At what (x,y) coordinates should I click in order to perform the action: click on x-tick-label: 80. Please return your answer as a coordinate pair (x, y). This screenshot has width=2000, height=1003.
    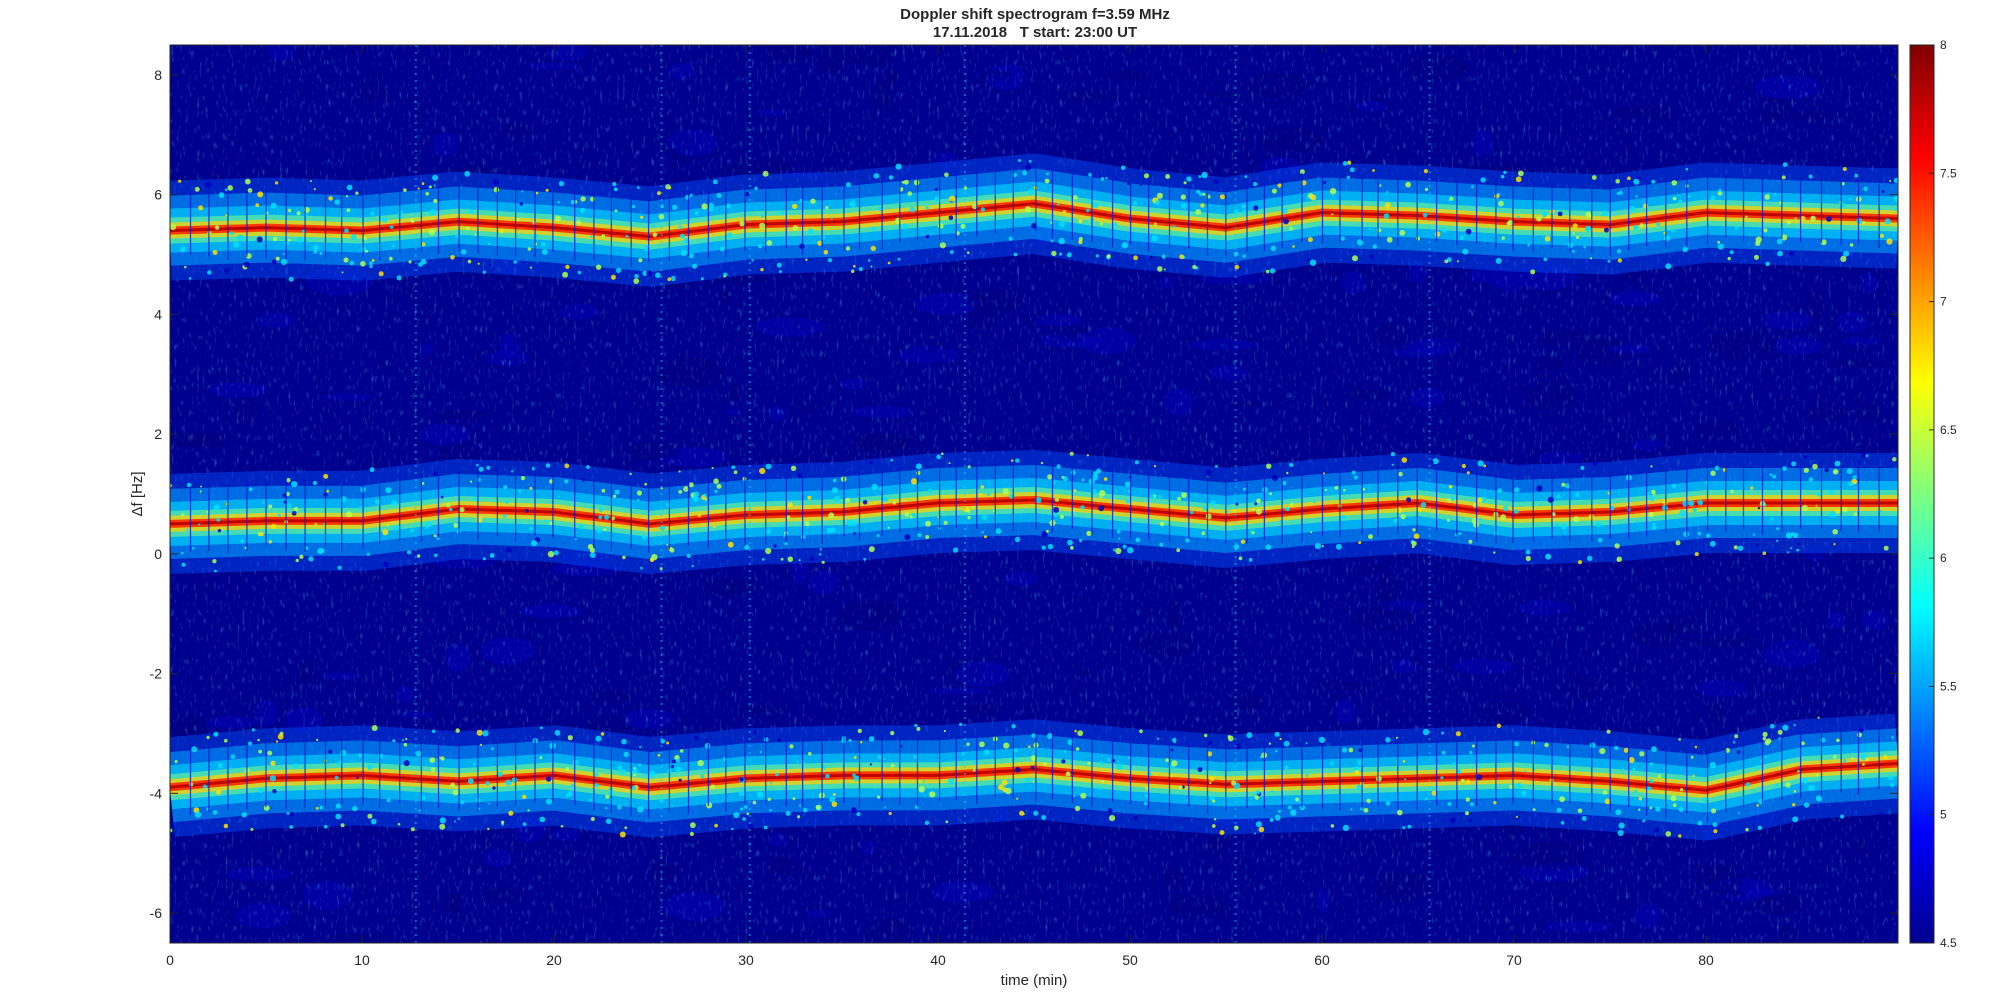
    Looking at the image, I should click on (1706, 960).